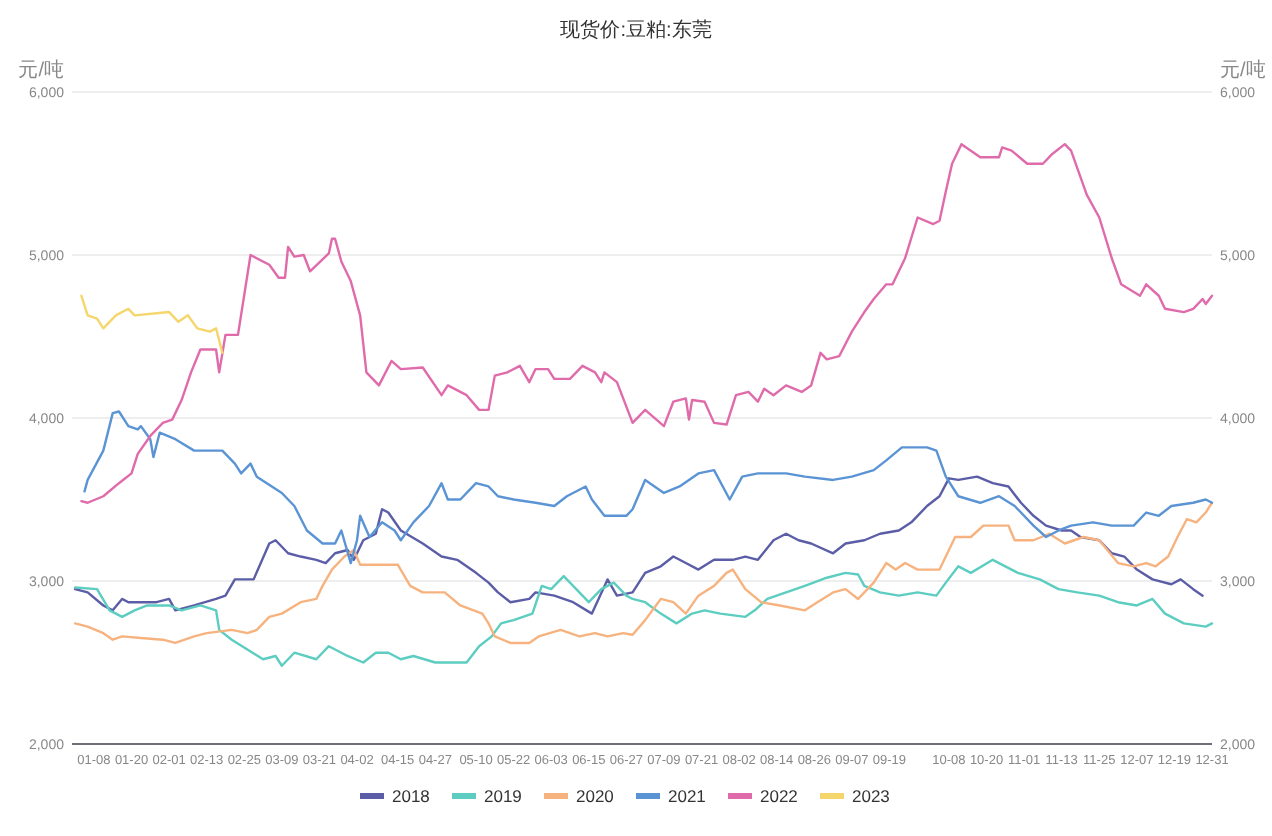  I want to click on legend-item: 2022, so click(763, 796).